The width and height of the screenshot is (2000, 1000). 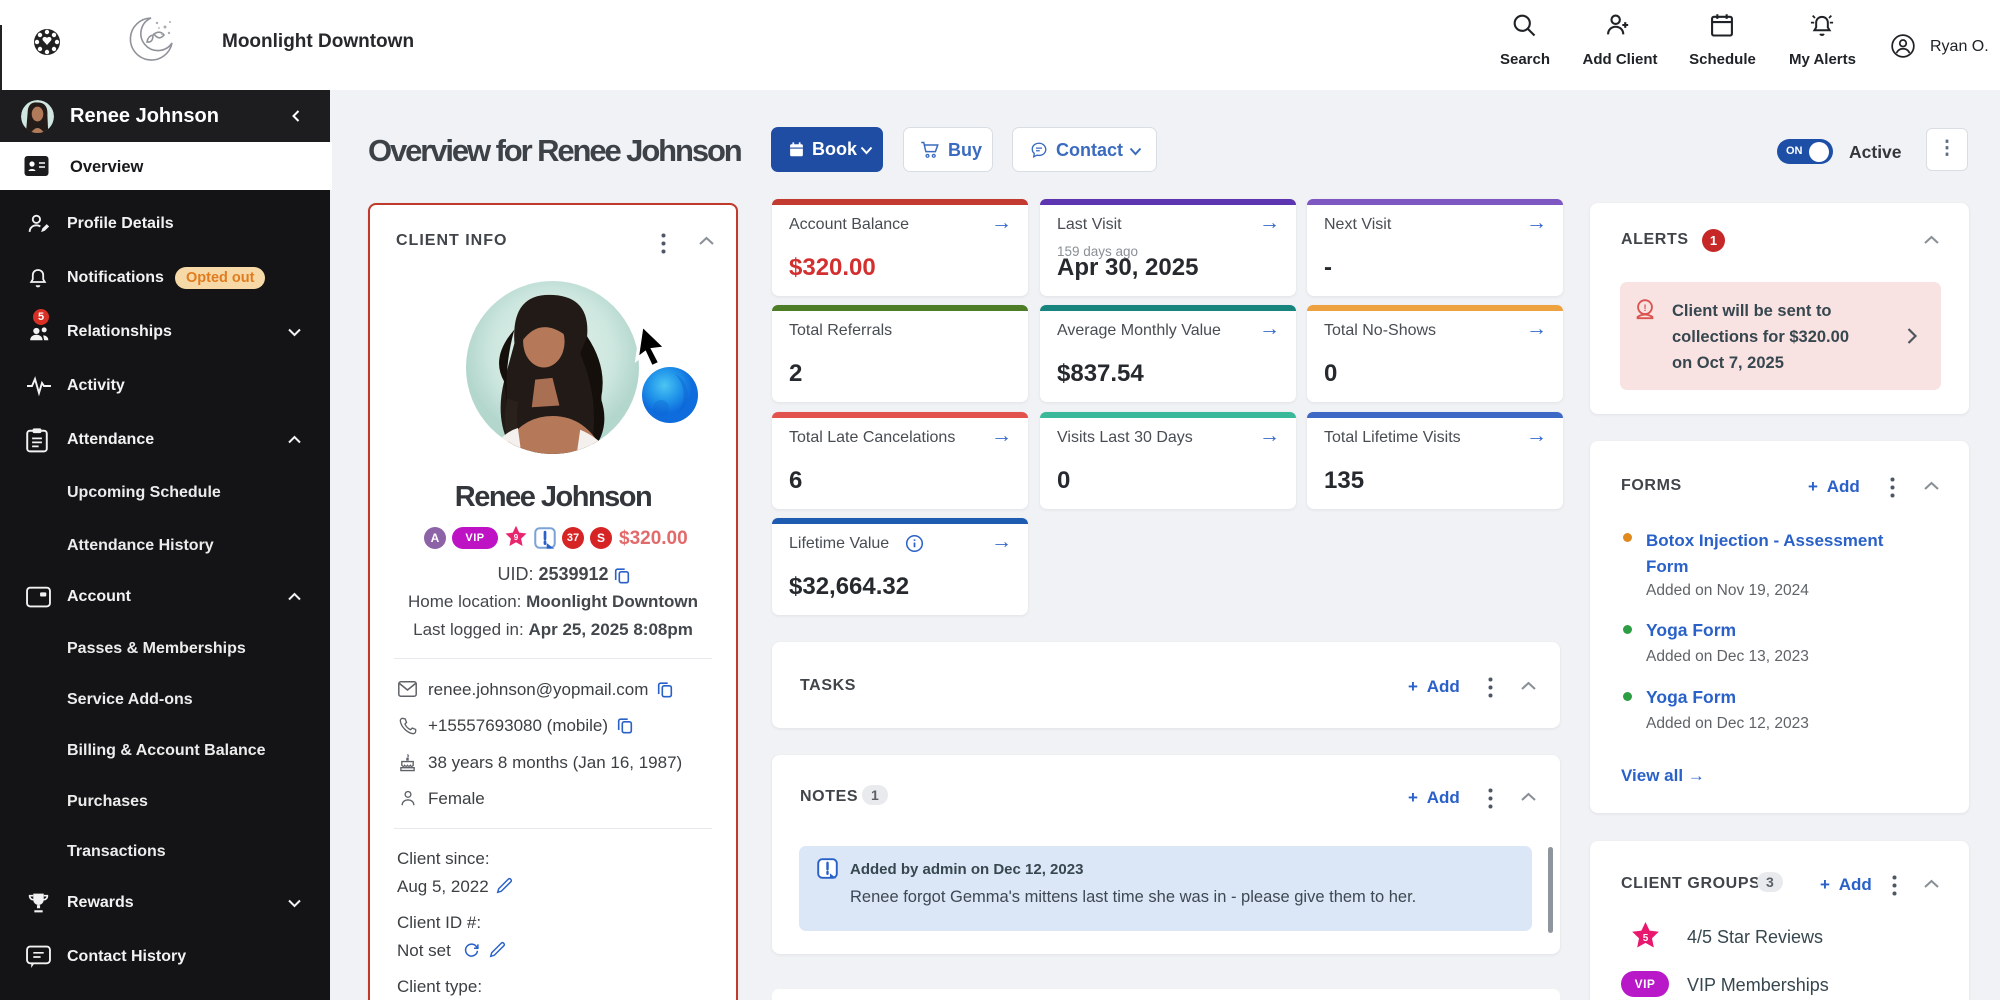 What do you see at coordinates (1646, 938) in the screenshot?
I see `svg-text: 5` at bounding box center [1646, 938].